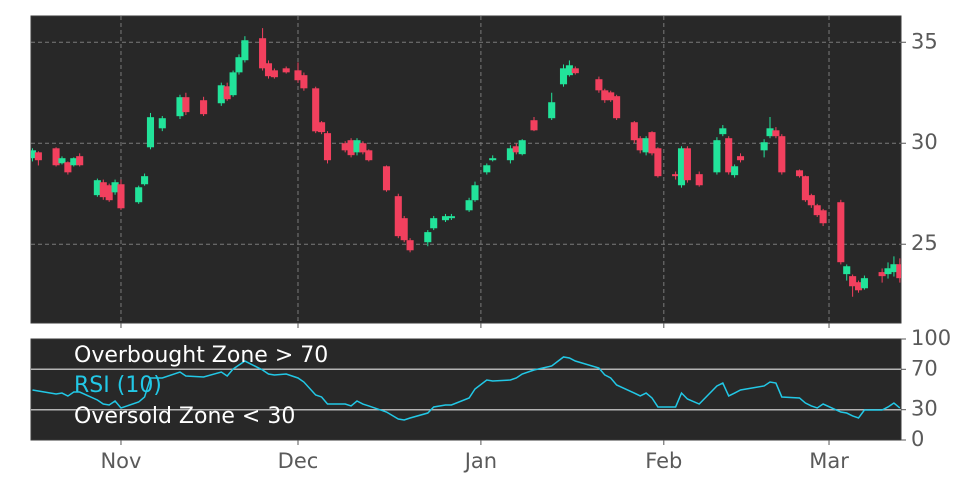 This screenshot has width=972, height=486. I want to click on legend-oversold: Oversold Zone < 30, so click(184, 416).